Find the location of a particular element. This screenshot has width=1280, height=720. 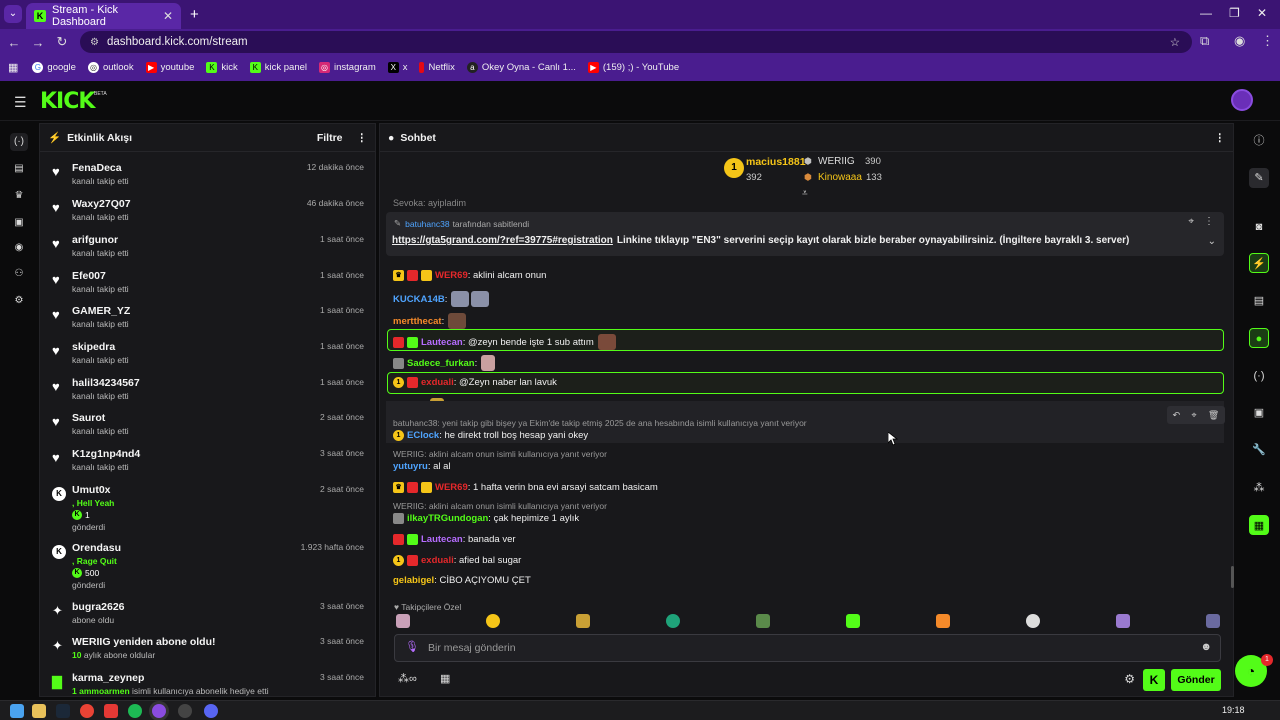

kick-logo: KICK is located at coordinates (67, 101).